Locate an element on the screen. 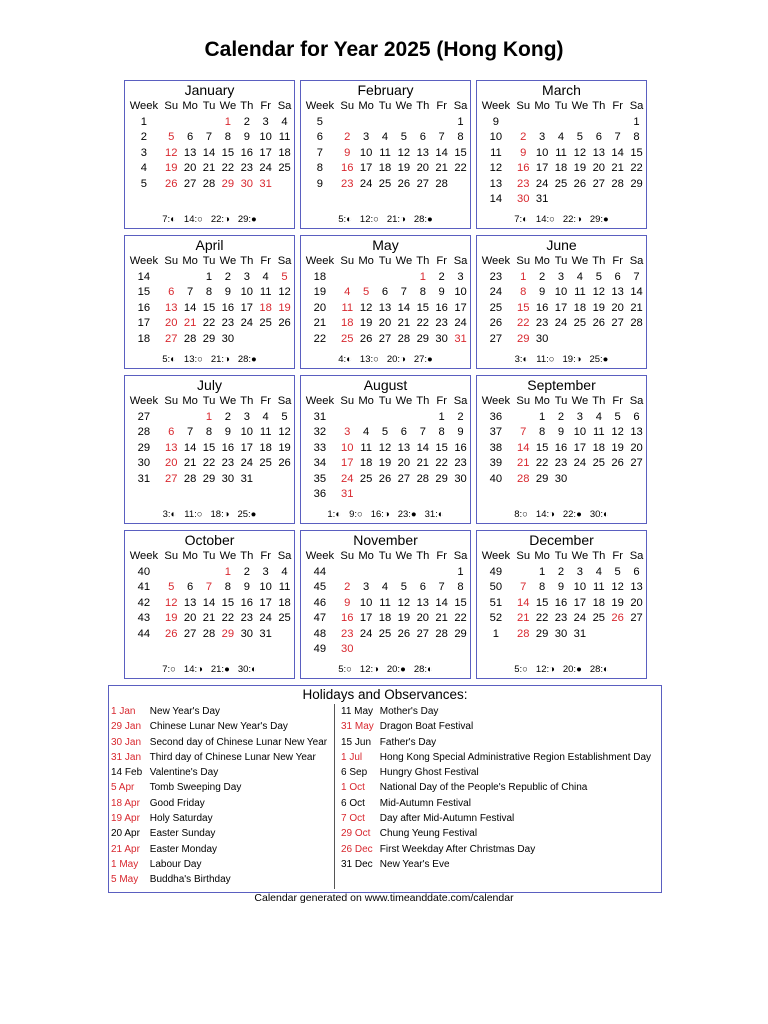  week-number: 3 is located at coordinates (144, 152).